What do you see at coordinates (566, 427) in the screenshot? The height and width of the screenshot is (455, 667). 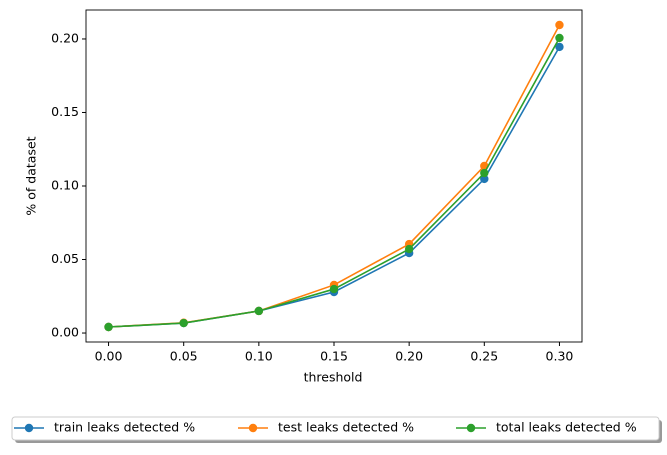 I see `legend-label: total leaks detected %` at bounding box center [566, 427].